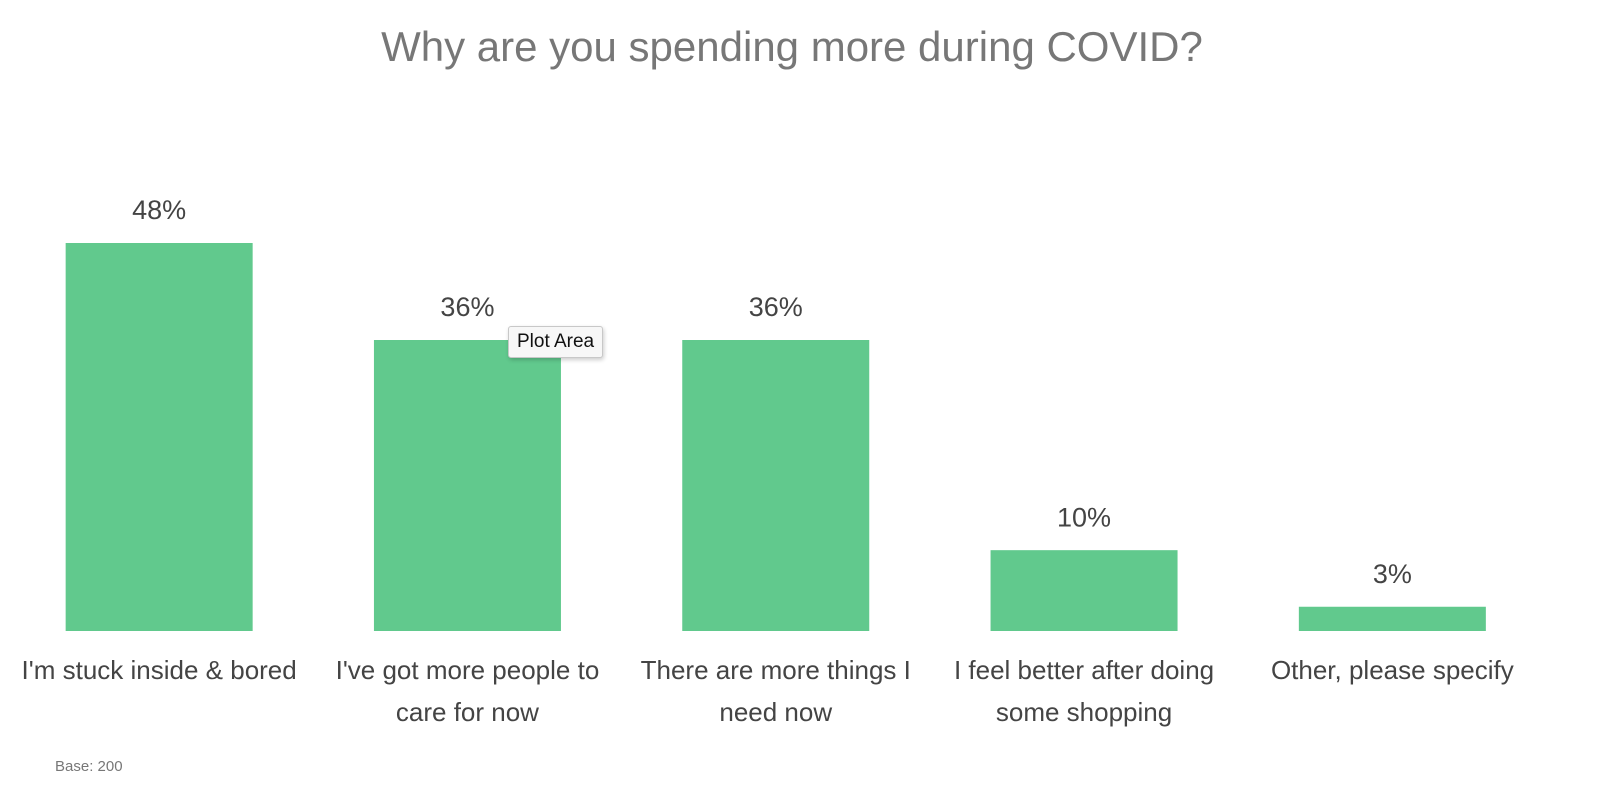 The image size is (1600, 811). Describe the element at coordinates (467, 691) in the screenshot. I see `x-tick-label: I've got more people to care for now` at that location.